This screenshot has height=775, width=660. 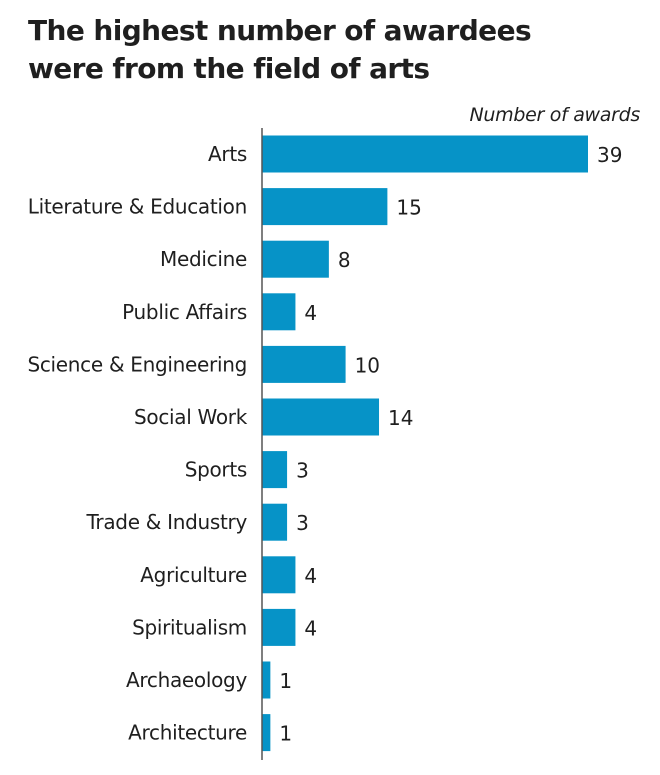 What do you see at coordinates (310, 576) in the screenshot?
I see `value-label-agriculture: 4` at bounding box center [310, 576].